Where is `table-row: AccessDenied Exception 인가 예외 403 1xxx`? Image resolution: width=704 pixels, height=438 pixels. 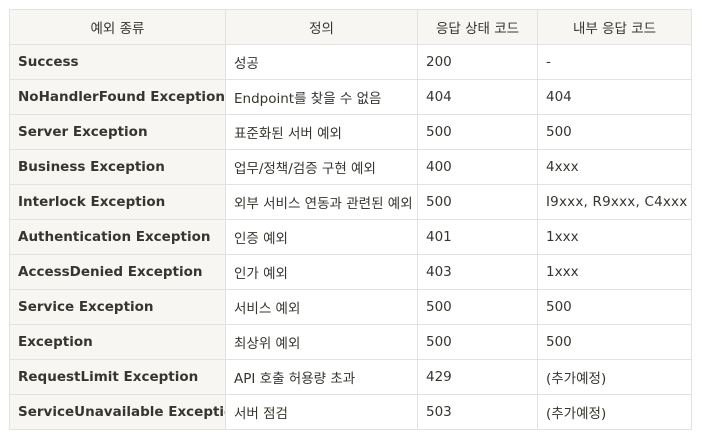 table-row: AccessDenied Exception 인가 예외 403 1xxx is located at coordinates (350, 272).